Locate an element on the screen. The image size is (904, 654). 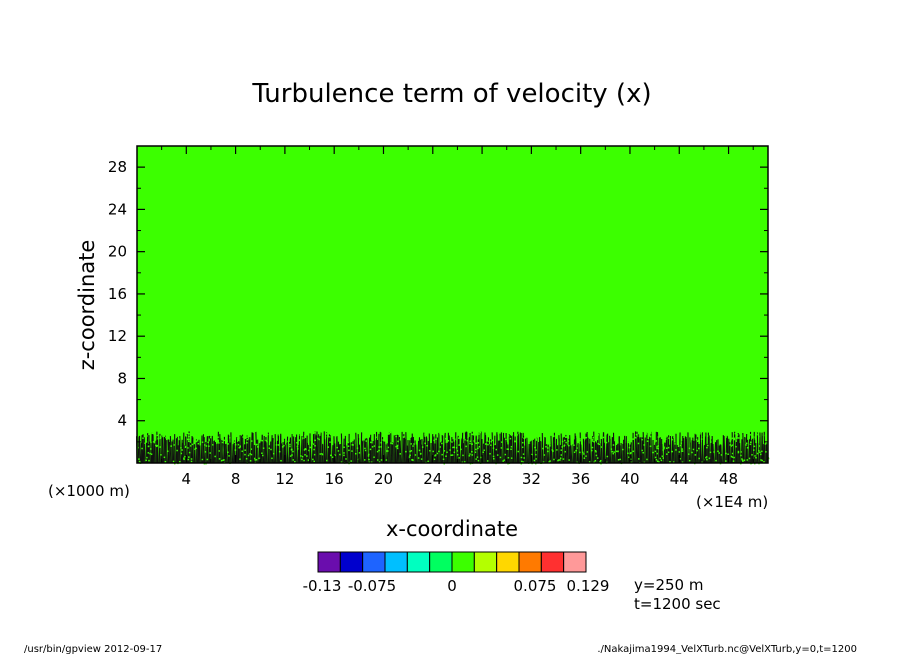
x-axis-label: x-coordinate is located at coordinates (452, 529).